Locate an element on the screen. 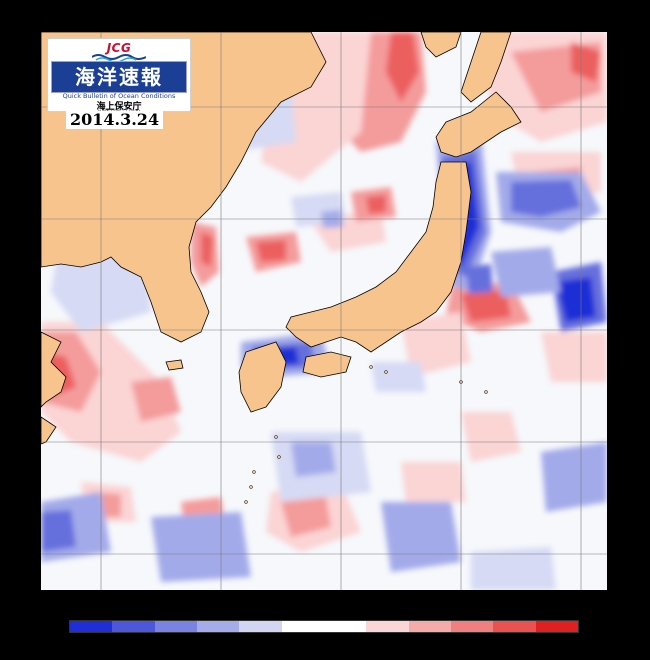 The height and width of the screenshot is (660, 650). color-scale-bar is located at coordinates (324, 626).